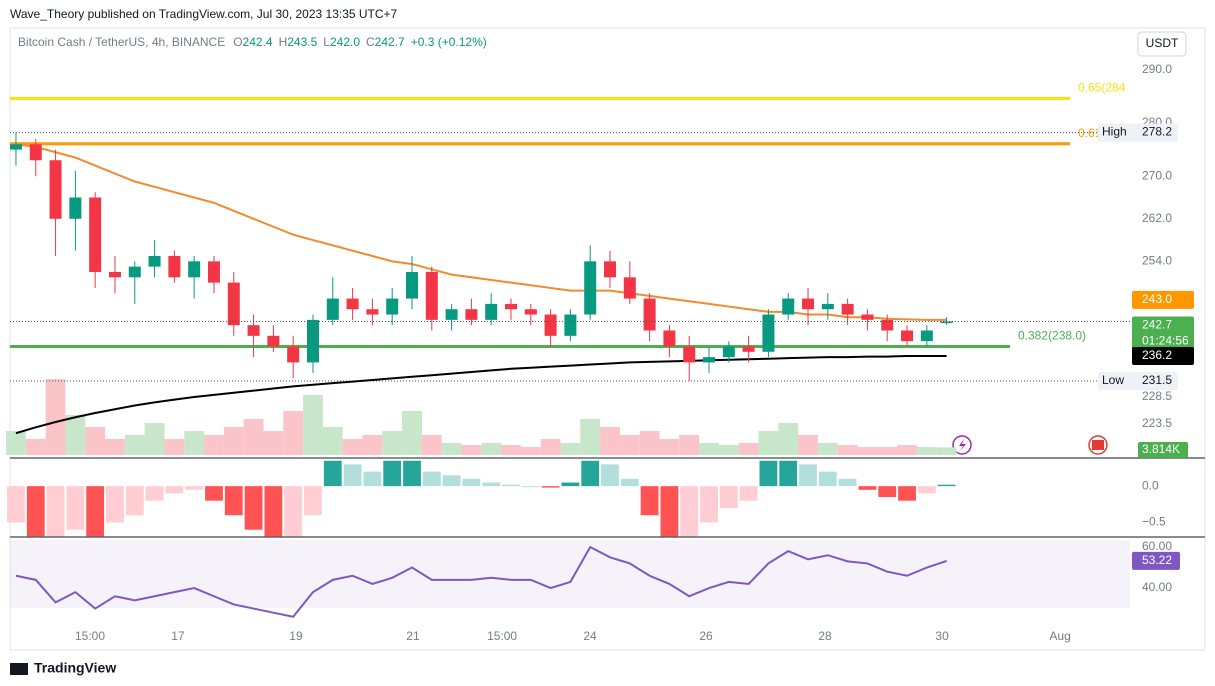  What do you see at coordinates (481, 395) in the screenshot?
I see `moving-average` at bounding box center [481, 395].